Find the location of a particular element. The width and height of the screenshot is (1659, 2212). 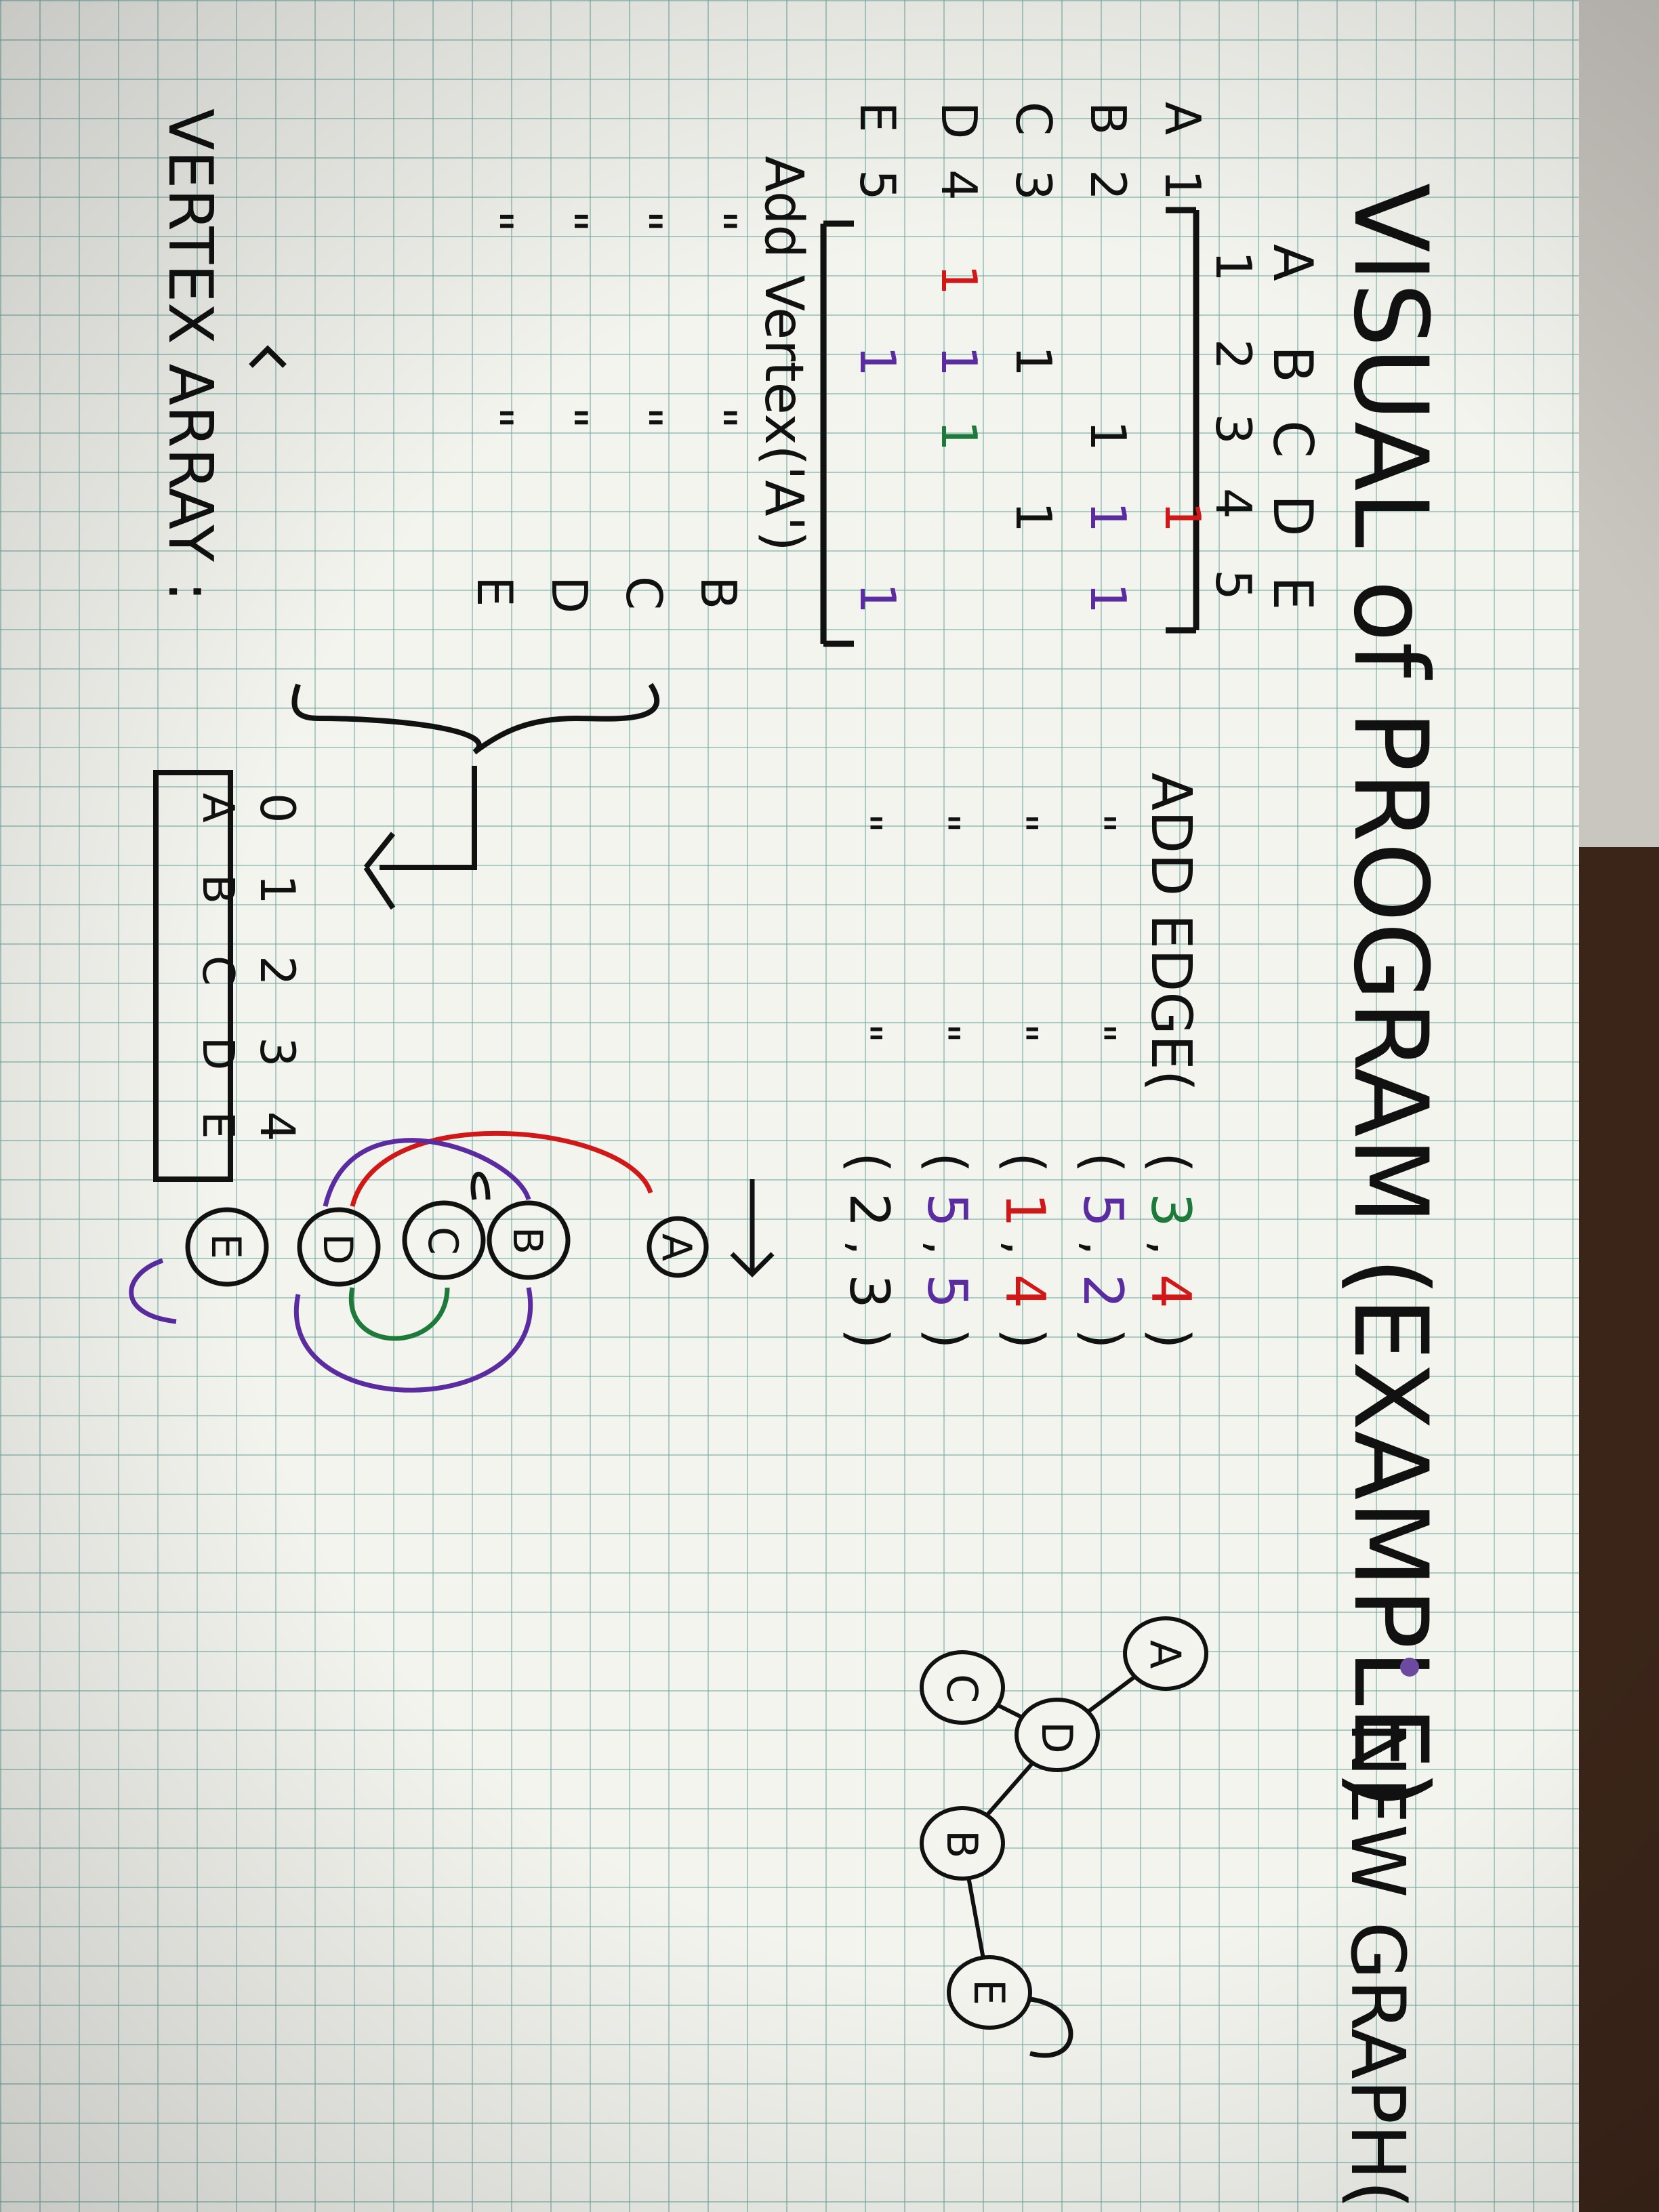

row-number: 4 is located at coordinates (959, 185).